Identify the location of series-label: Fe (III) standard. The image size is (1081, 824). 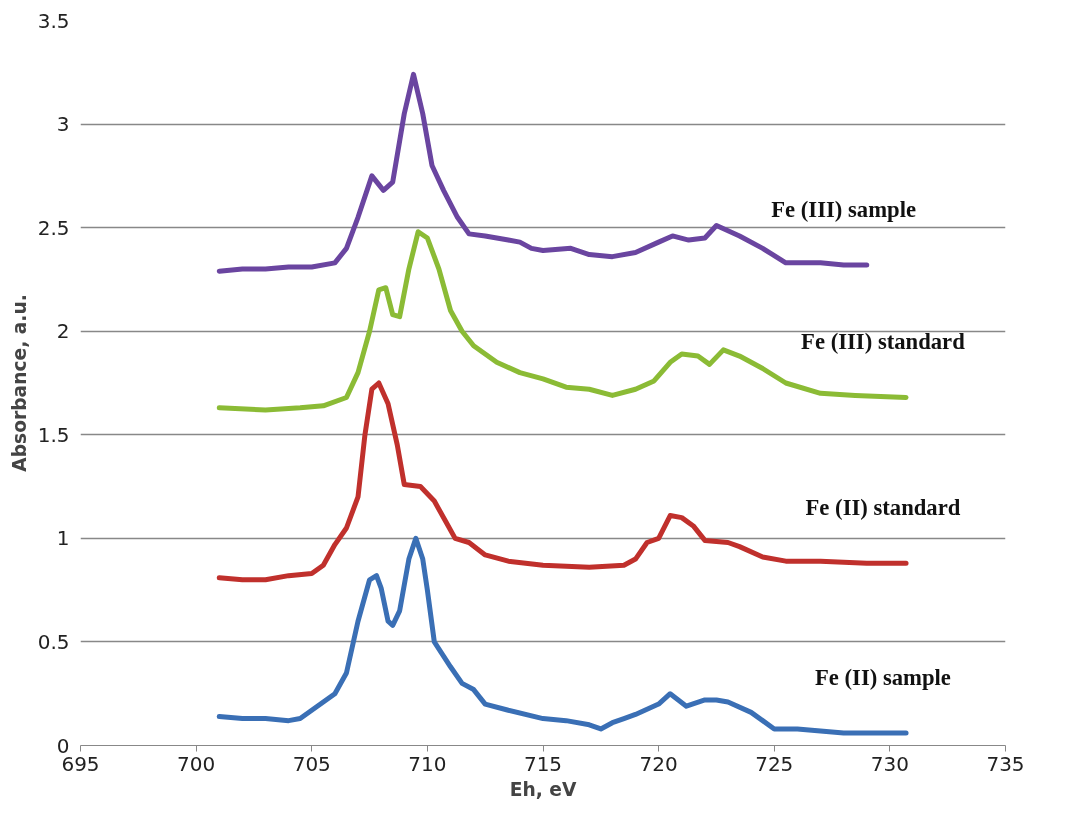
(883, 342).